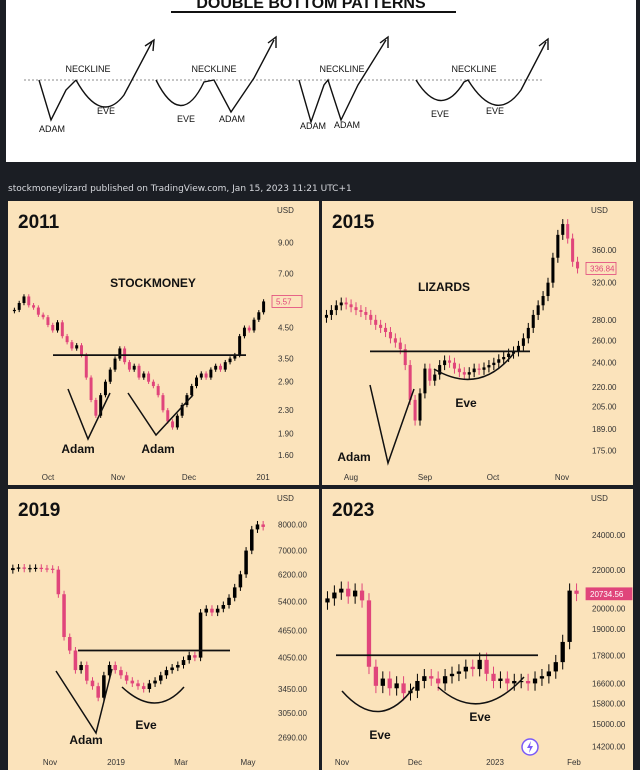  Describe the element at coordinates (444, 287) in the screenshot. I see `chart-annotation: LIZARDS` at that location.